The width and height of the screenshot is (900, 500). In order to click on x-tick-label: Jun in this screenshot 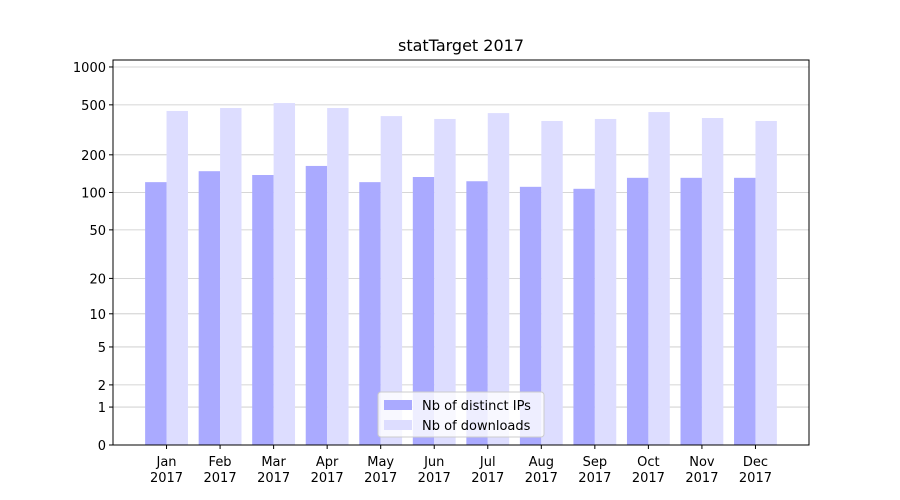, I will do `click(433, 462)`.